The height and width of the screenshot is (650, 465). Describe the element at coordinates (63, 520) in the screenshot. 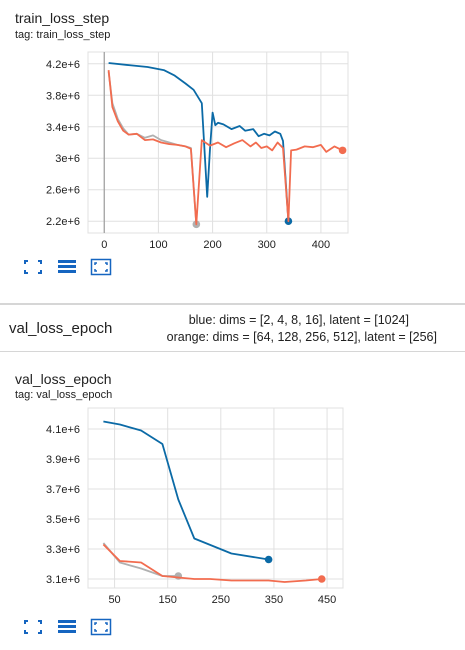

I see `y-tick-label: 3.5e+6` at that location.